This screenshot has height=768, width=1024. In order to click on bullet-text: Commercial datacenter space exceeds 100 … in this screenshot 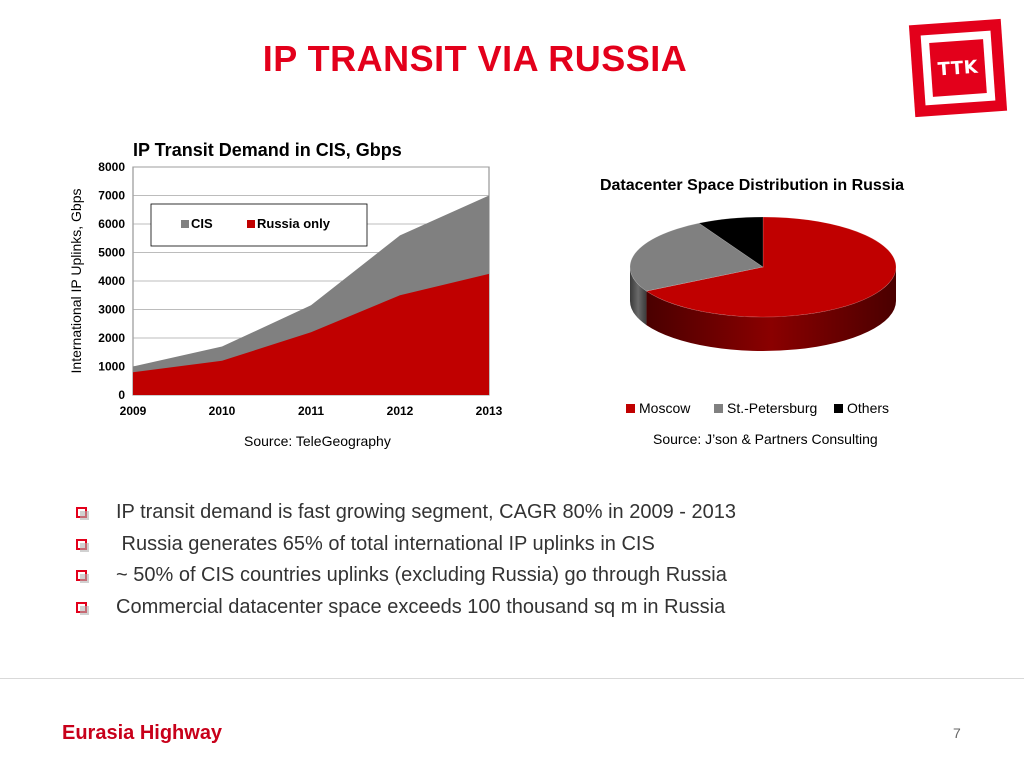, I will do `click(421, 606)`.